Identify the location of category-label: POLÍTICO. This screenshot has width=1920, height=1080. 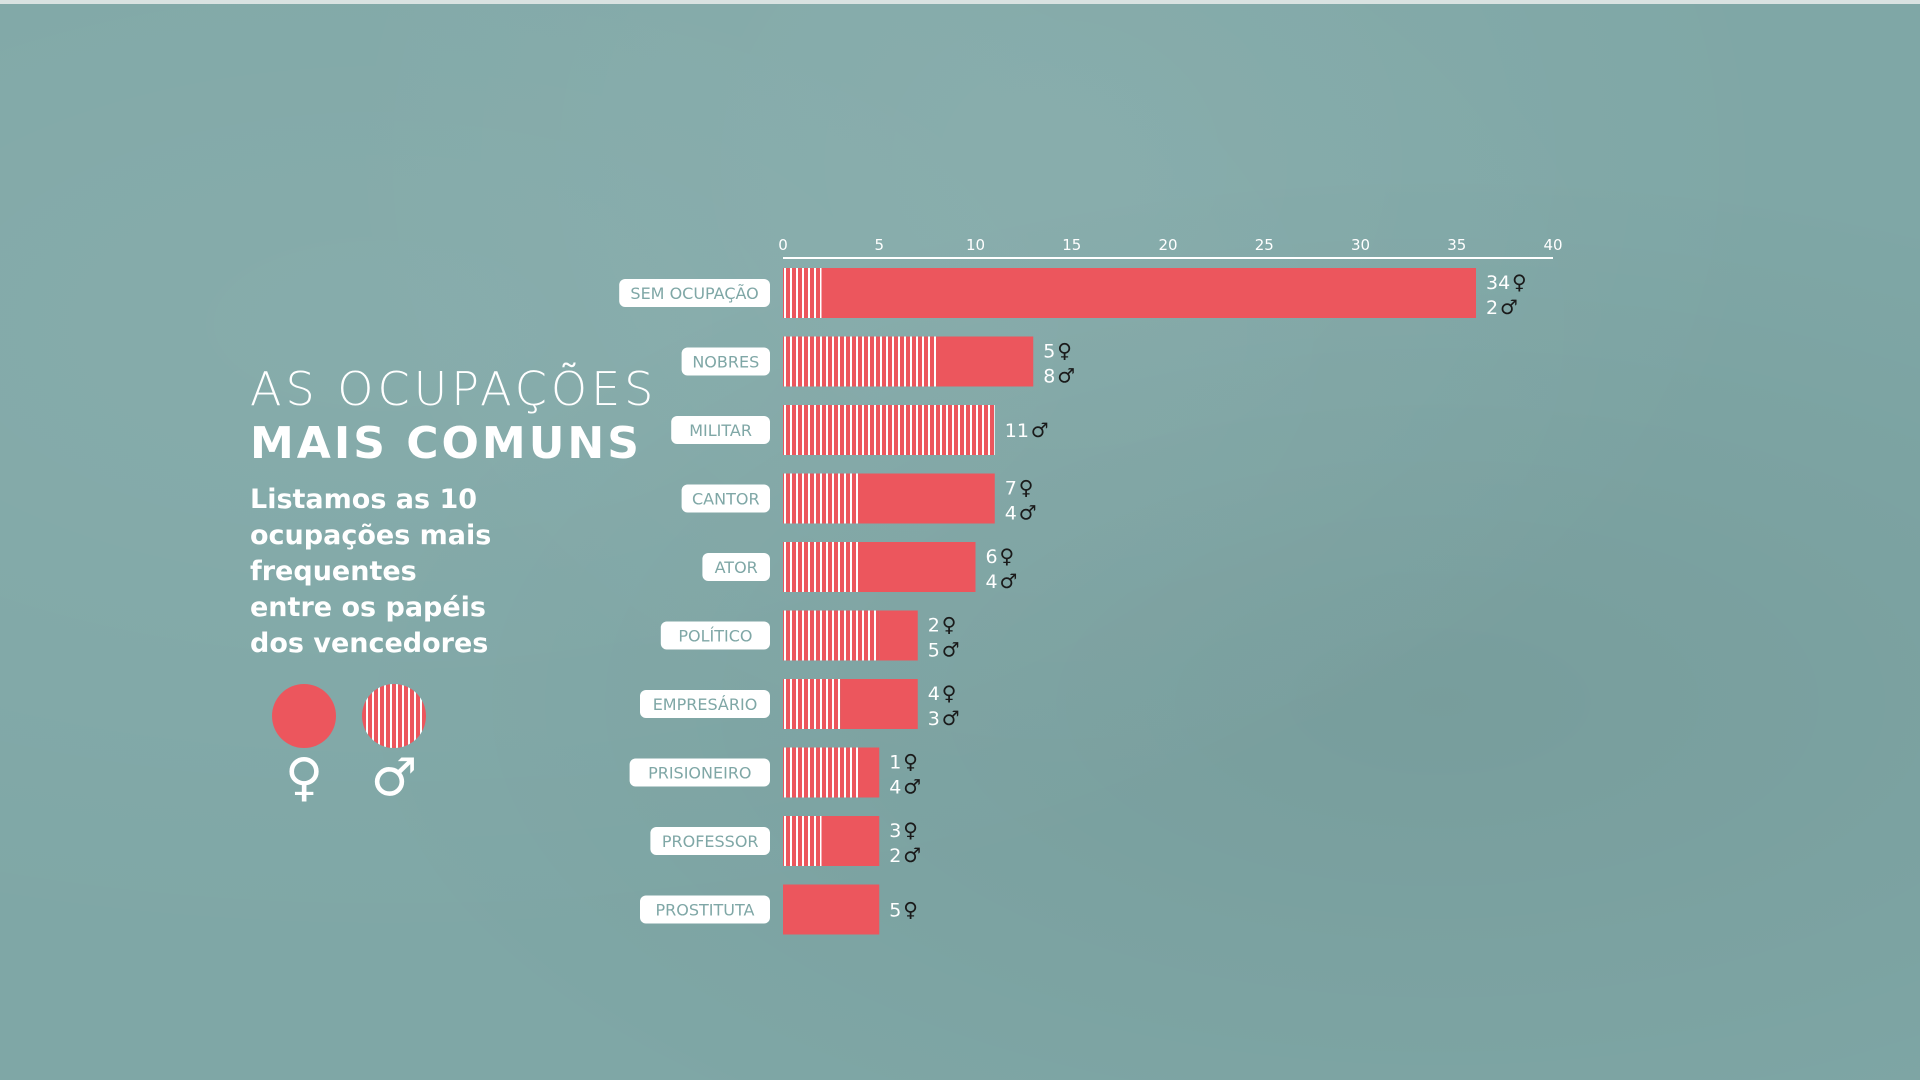
(715, 636).